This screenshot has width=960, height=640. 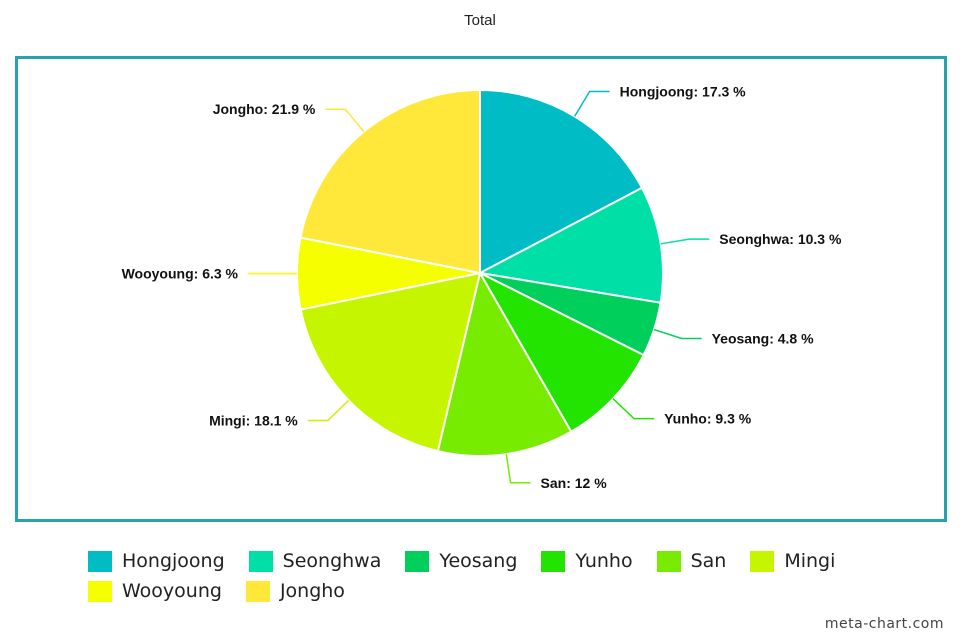 What do you see at coordinates (561, 181) in the screenshot?
I see `pie-slice-hongjoong` at bounding box center [561, 181].